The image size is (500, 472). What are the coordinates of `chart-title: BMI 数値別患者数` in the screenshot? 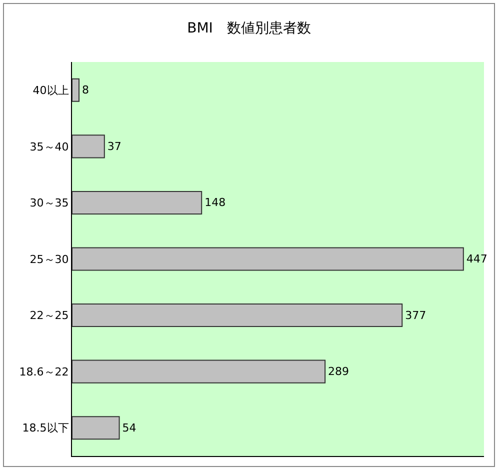 It's located at (249, 28).